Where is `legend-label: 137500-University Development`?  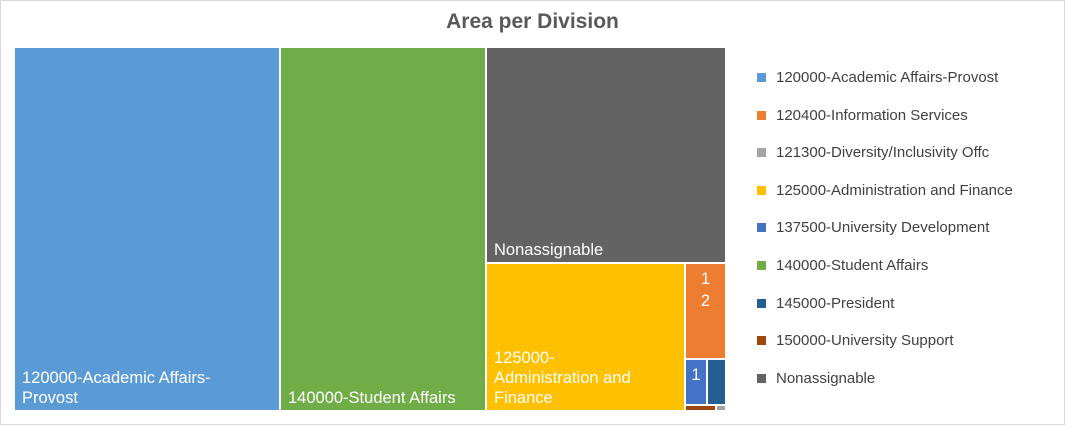 legend-label: 137500-University Development is located at coordinates (883, 228).